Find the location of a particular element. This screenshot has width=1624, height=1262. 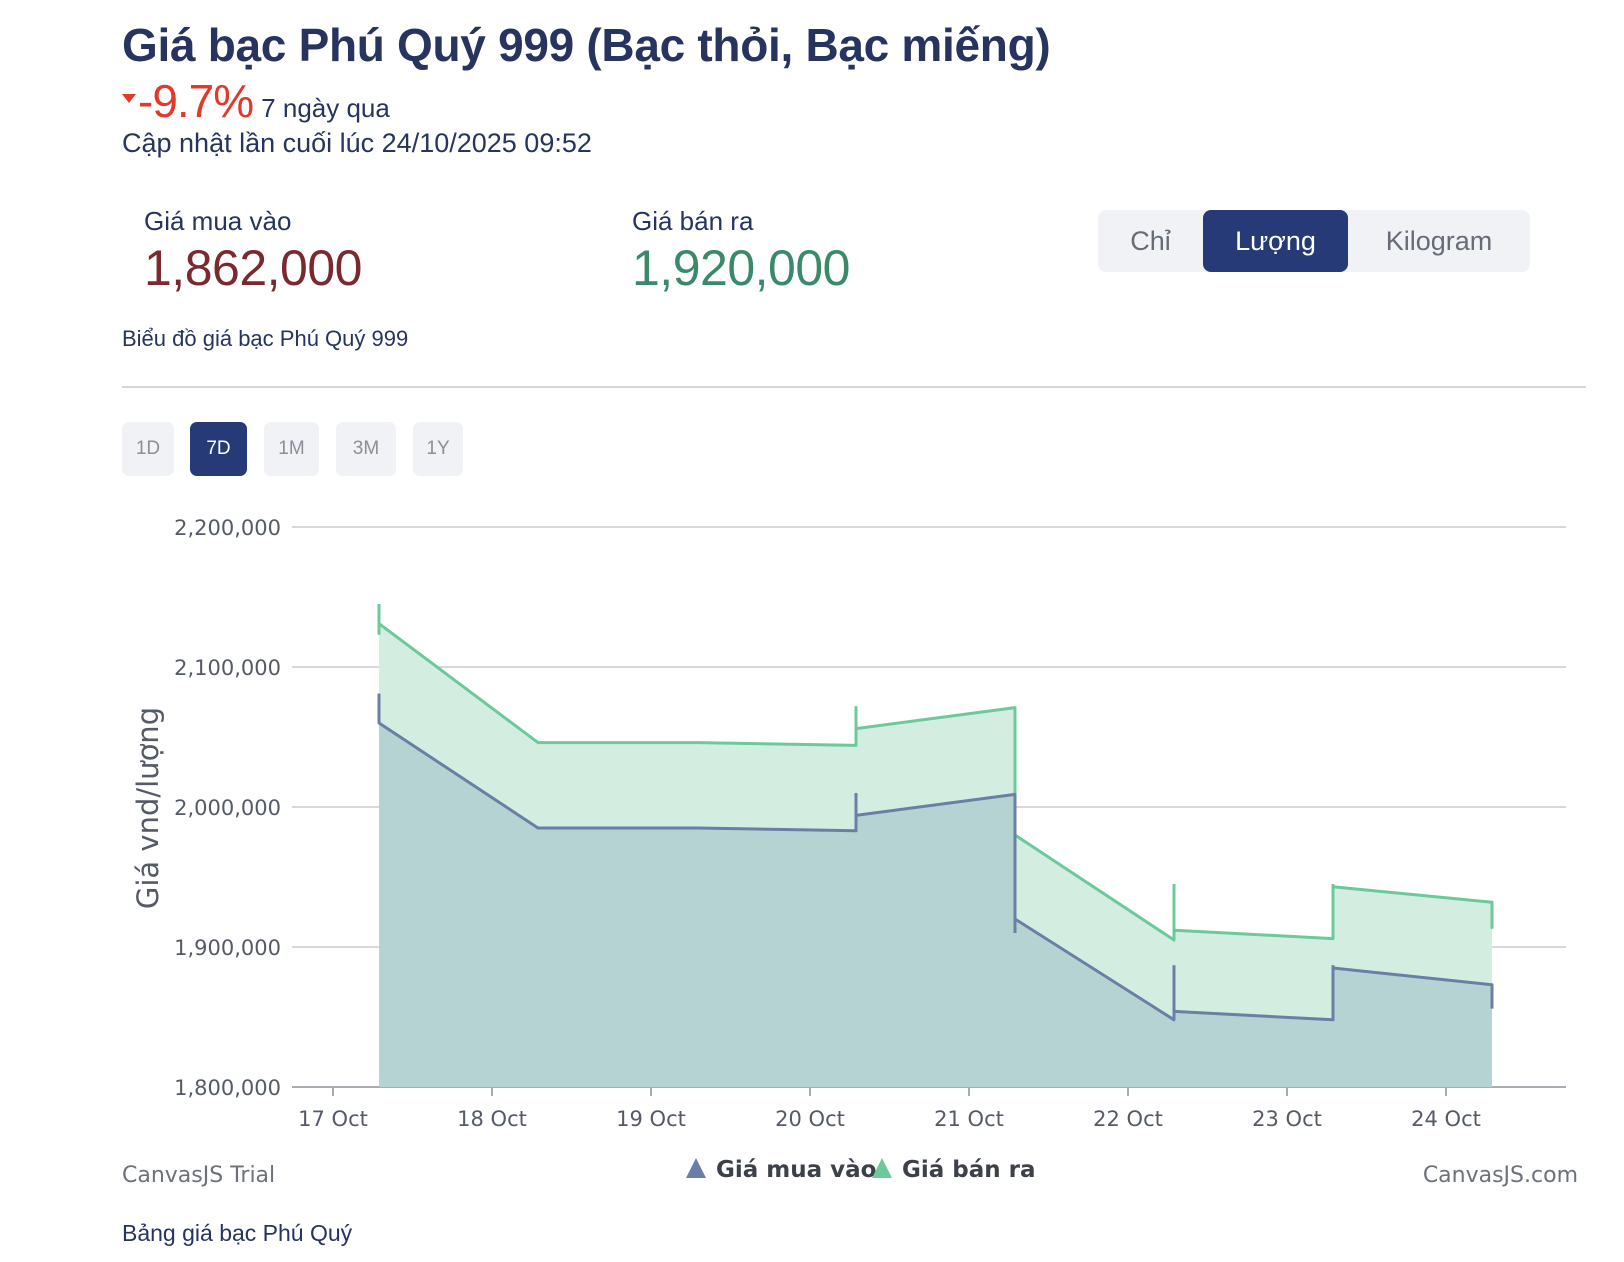

y-axis-title: Giá vnd/lượng is located at coordinates (148, 808).